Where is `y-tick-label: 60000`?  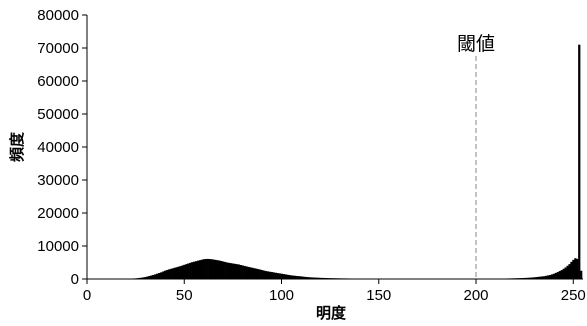 y-tick-label: 60000 is located at coordinates (58, 81).